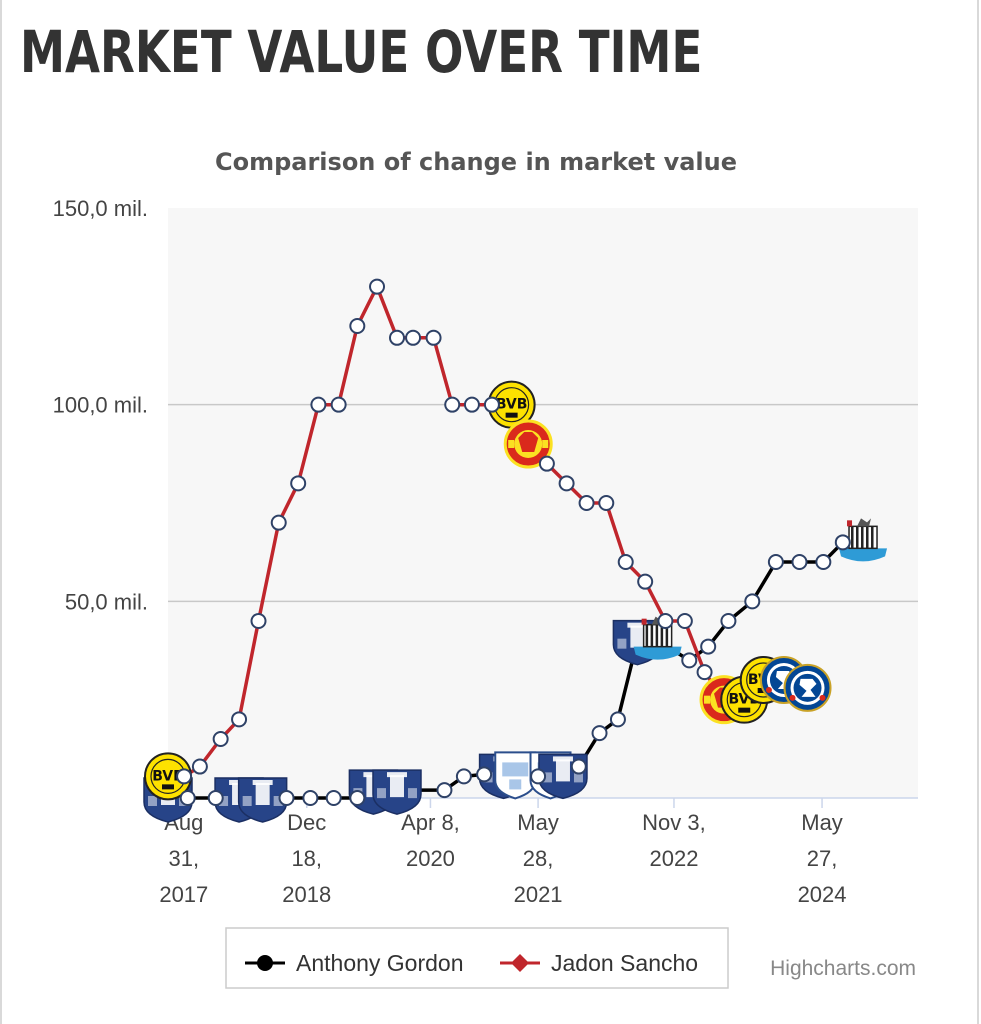 Image resolution: width=981 pixels, height=1024 pixels. Describe the element at coordinates (657, 638) in the screenshot. I see `newcastle-crest-icon` at that location.